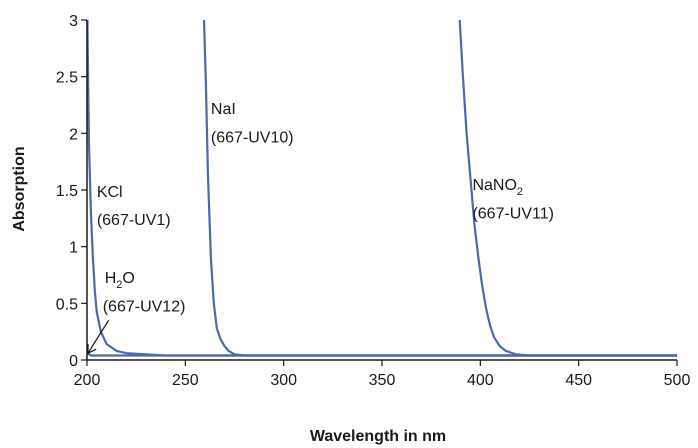 Image resolution: width=698 pixels, height=448 pixels. Describe the element at coordinates (252, 137) in the screenshot. I see `annotation-nai-code: (667-UV10)` at that location.